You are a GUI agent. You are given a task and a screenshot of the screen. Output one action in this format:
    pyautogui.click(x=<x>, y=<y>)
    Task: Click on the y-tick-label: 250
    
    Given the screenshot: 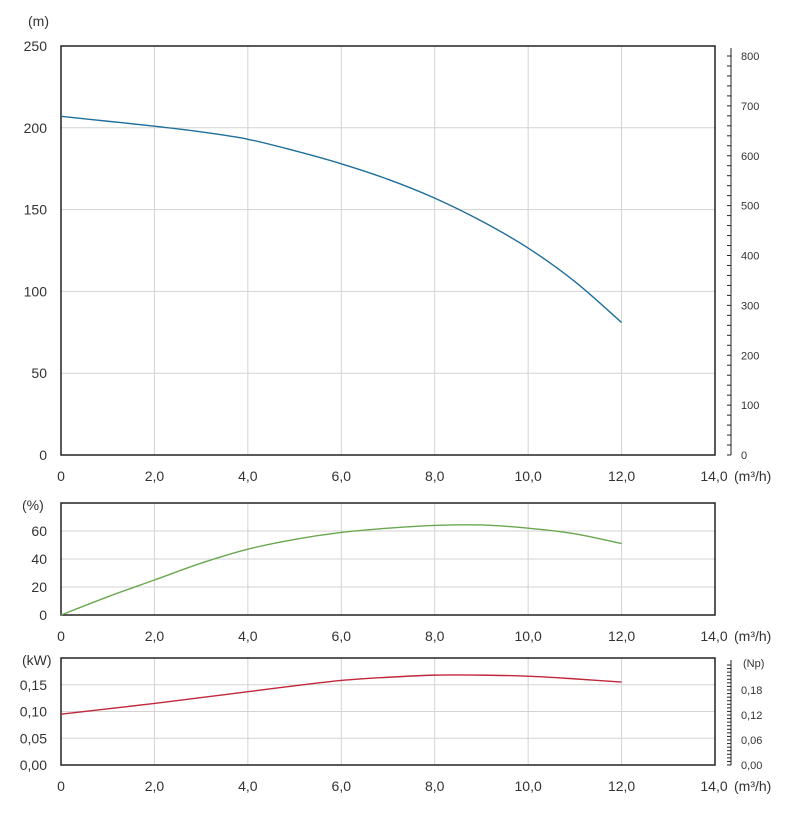 What is the action you would take?
    pyautogui.click(x=36, y=46)
    